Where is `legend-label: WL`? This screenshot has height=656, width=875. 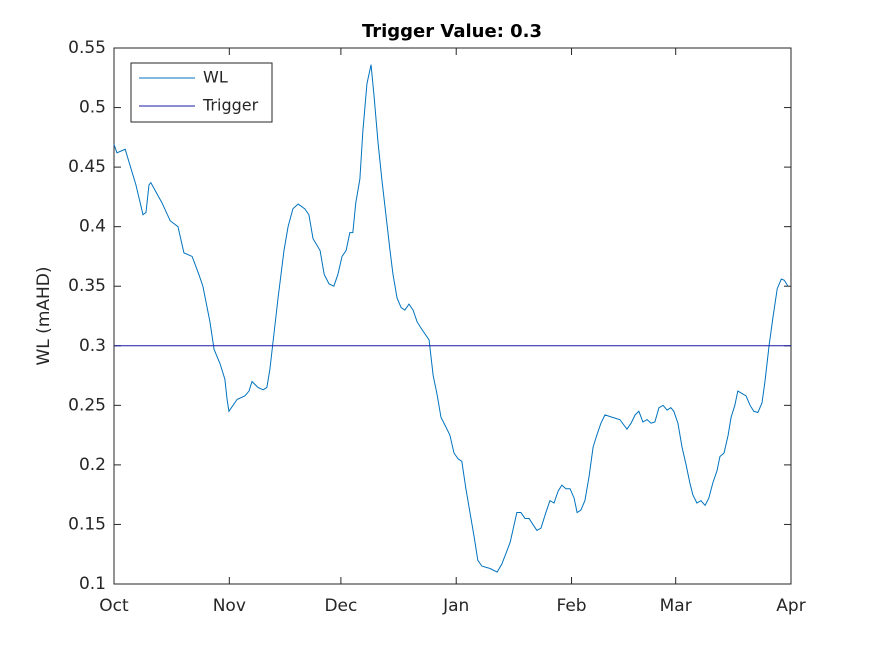
legend-label: WL is located at coordinates (215, 77).